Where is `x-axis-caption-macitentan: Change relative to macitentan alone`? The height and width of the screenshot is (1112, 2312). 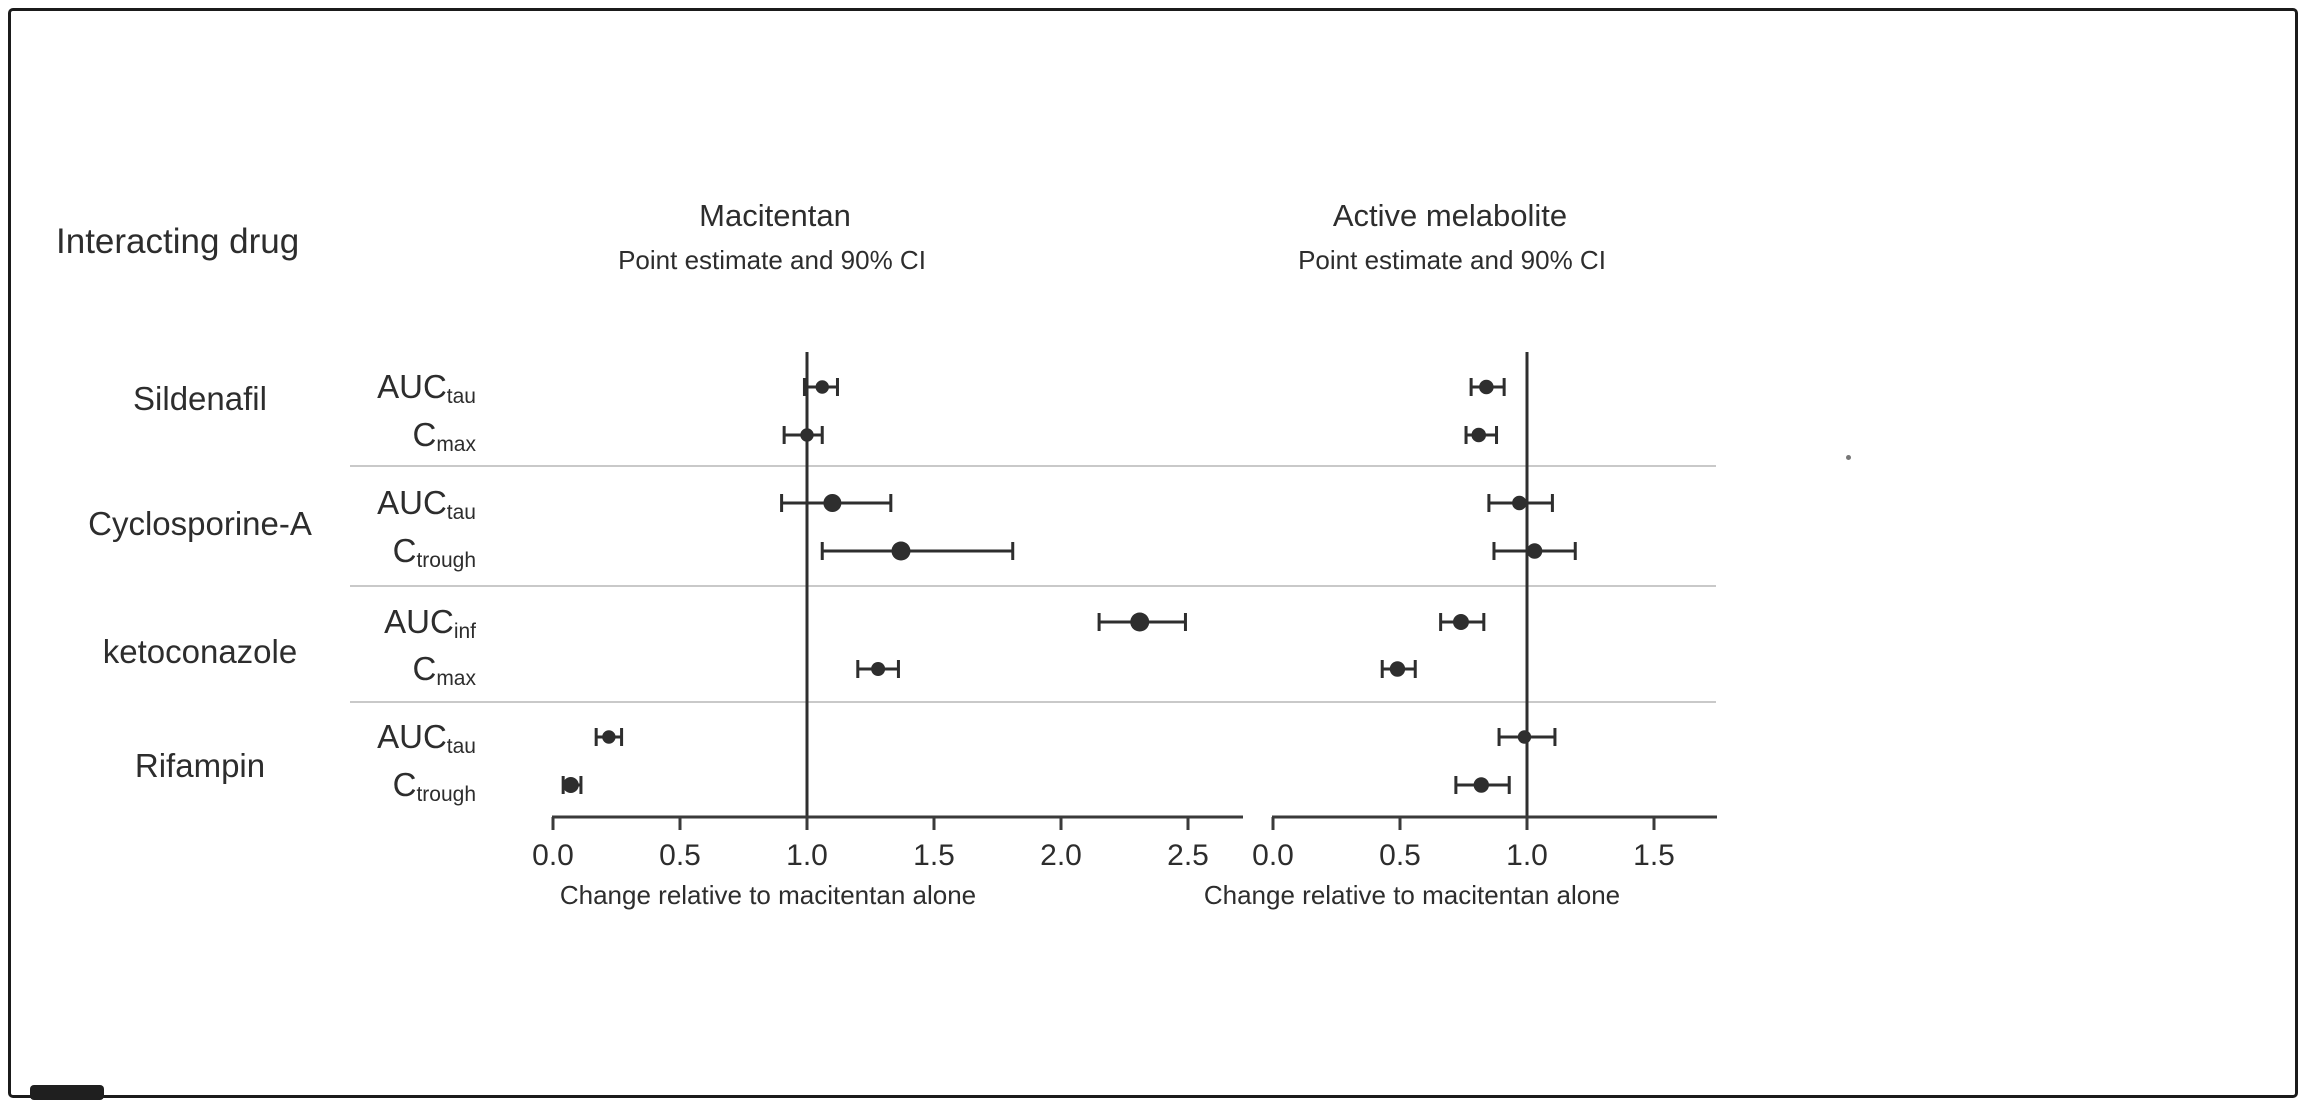
x-axis-caption-macitentan: Change relative to macitentan alone is located at coordinates (768, 895).